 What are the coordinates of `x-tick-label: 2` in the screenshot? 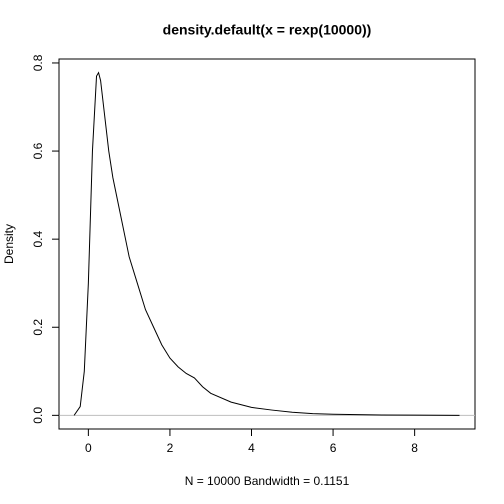 It's located at (170, 448).